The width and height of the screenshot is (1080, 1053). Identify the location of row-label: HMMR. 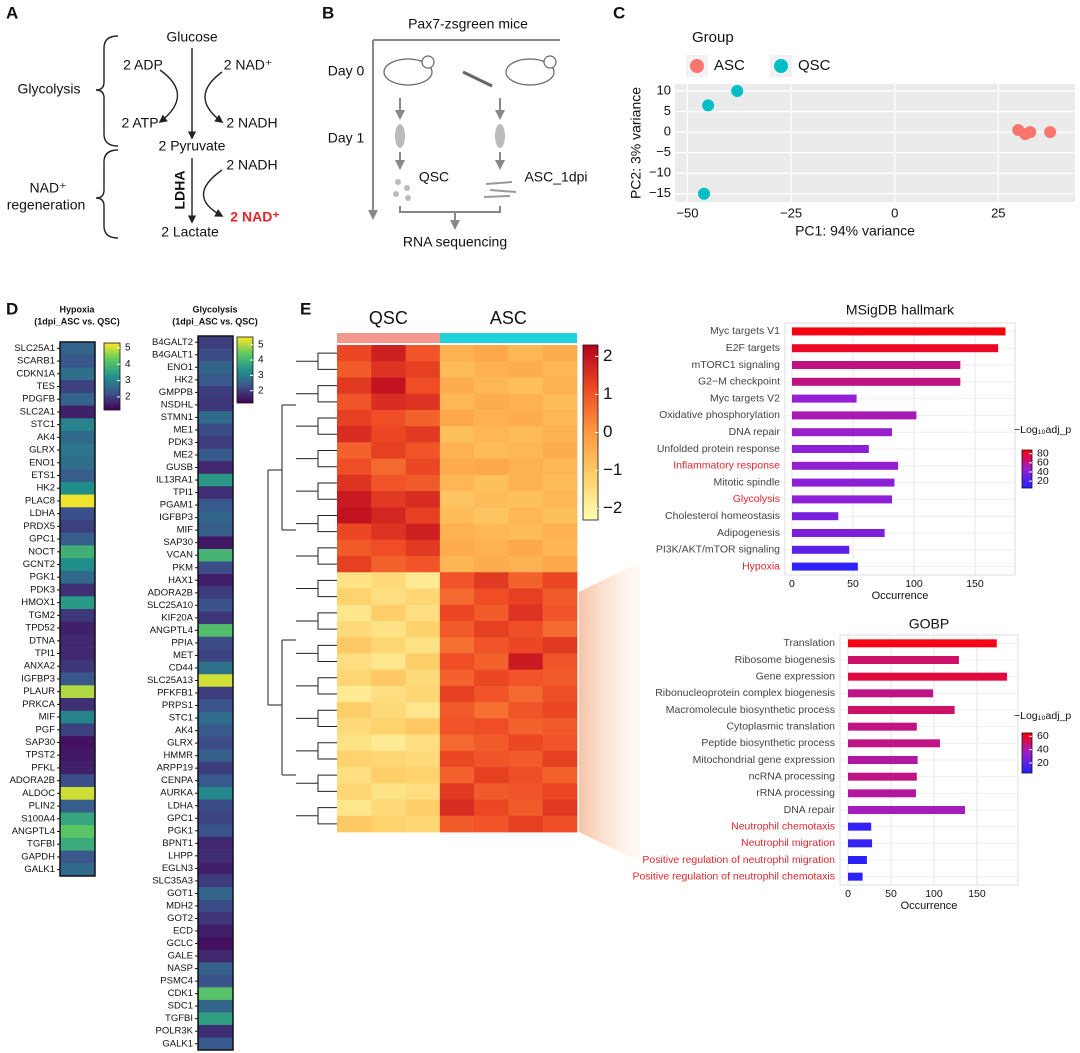
(178, 755).